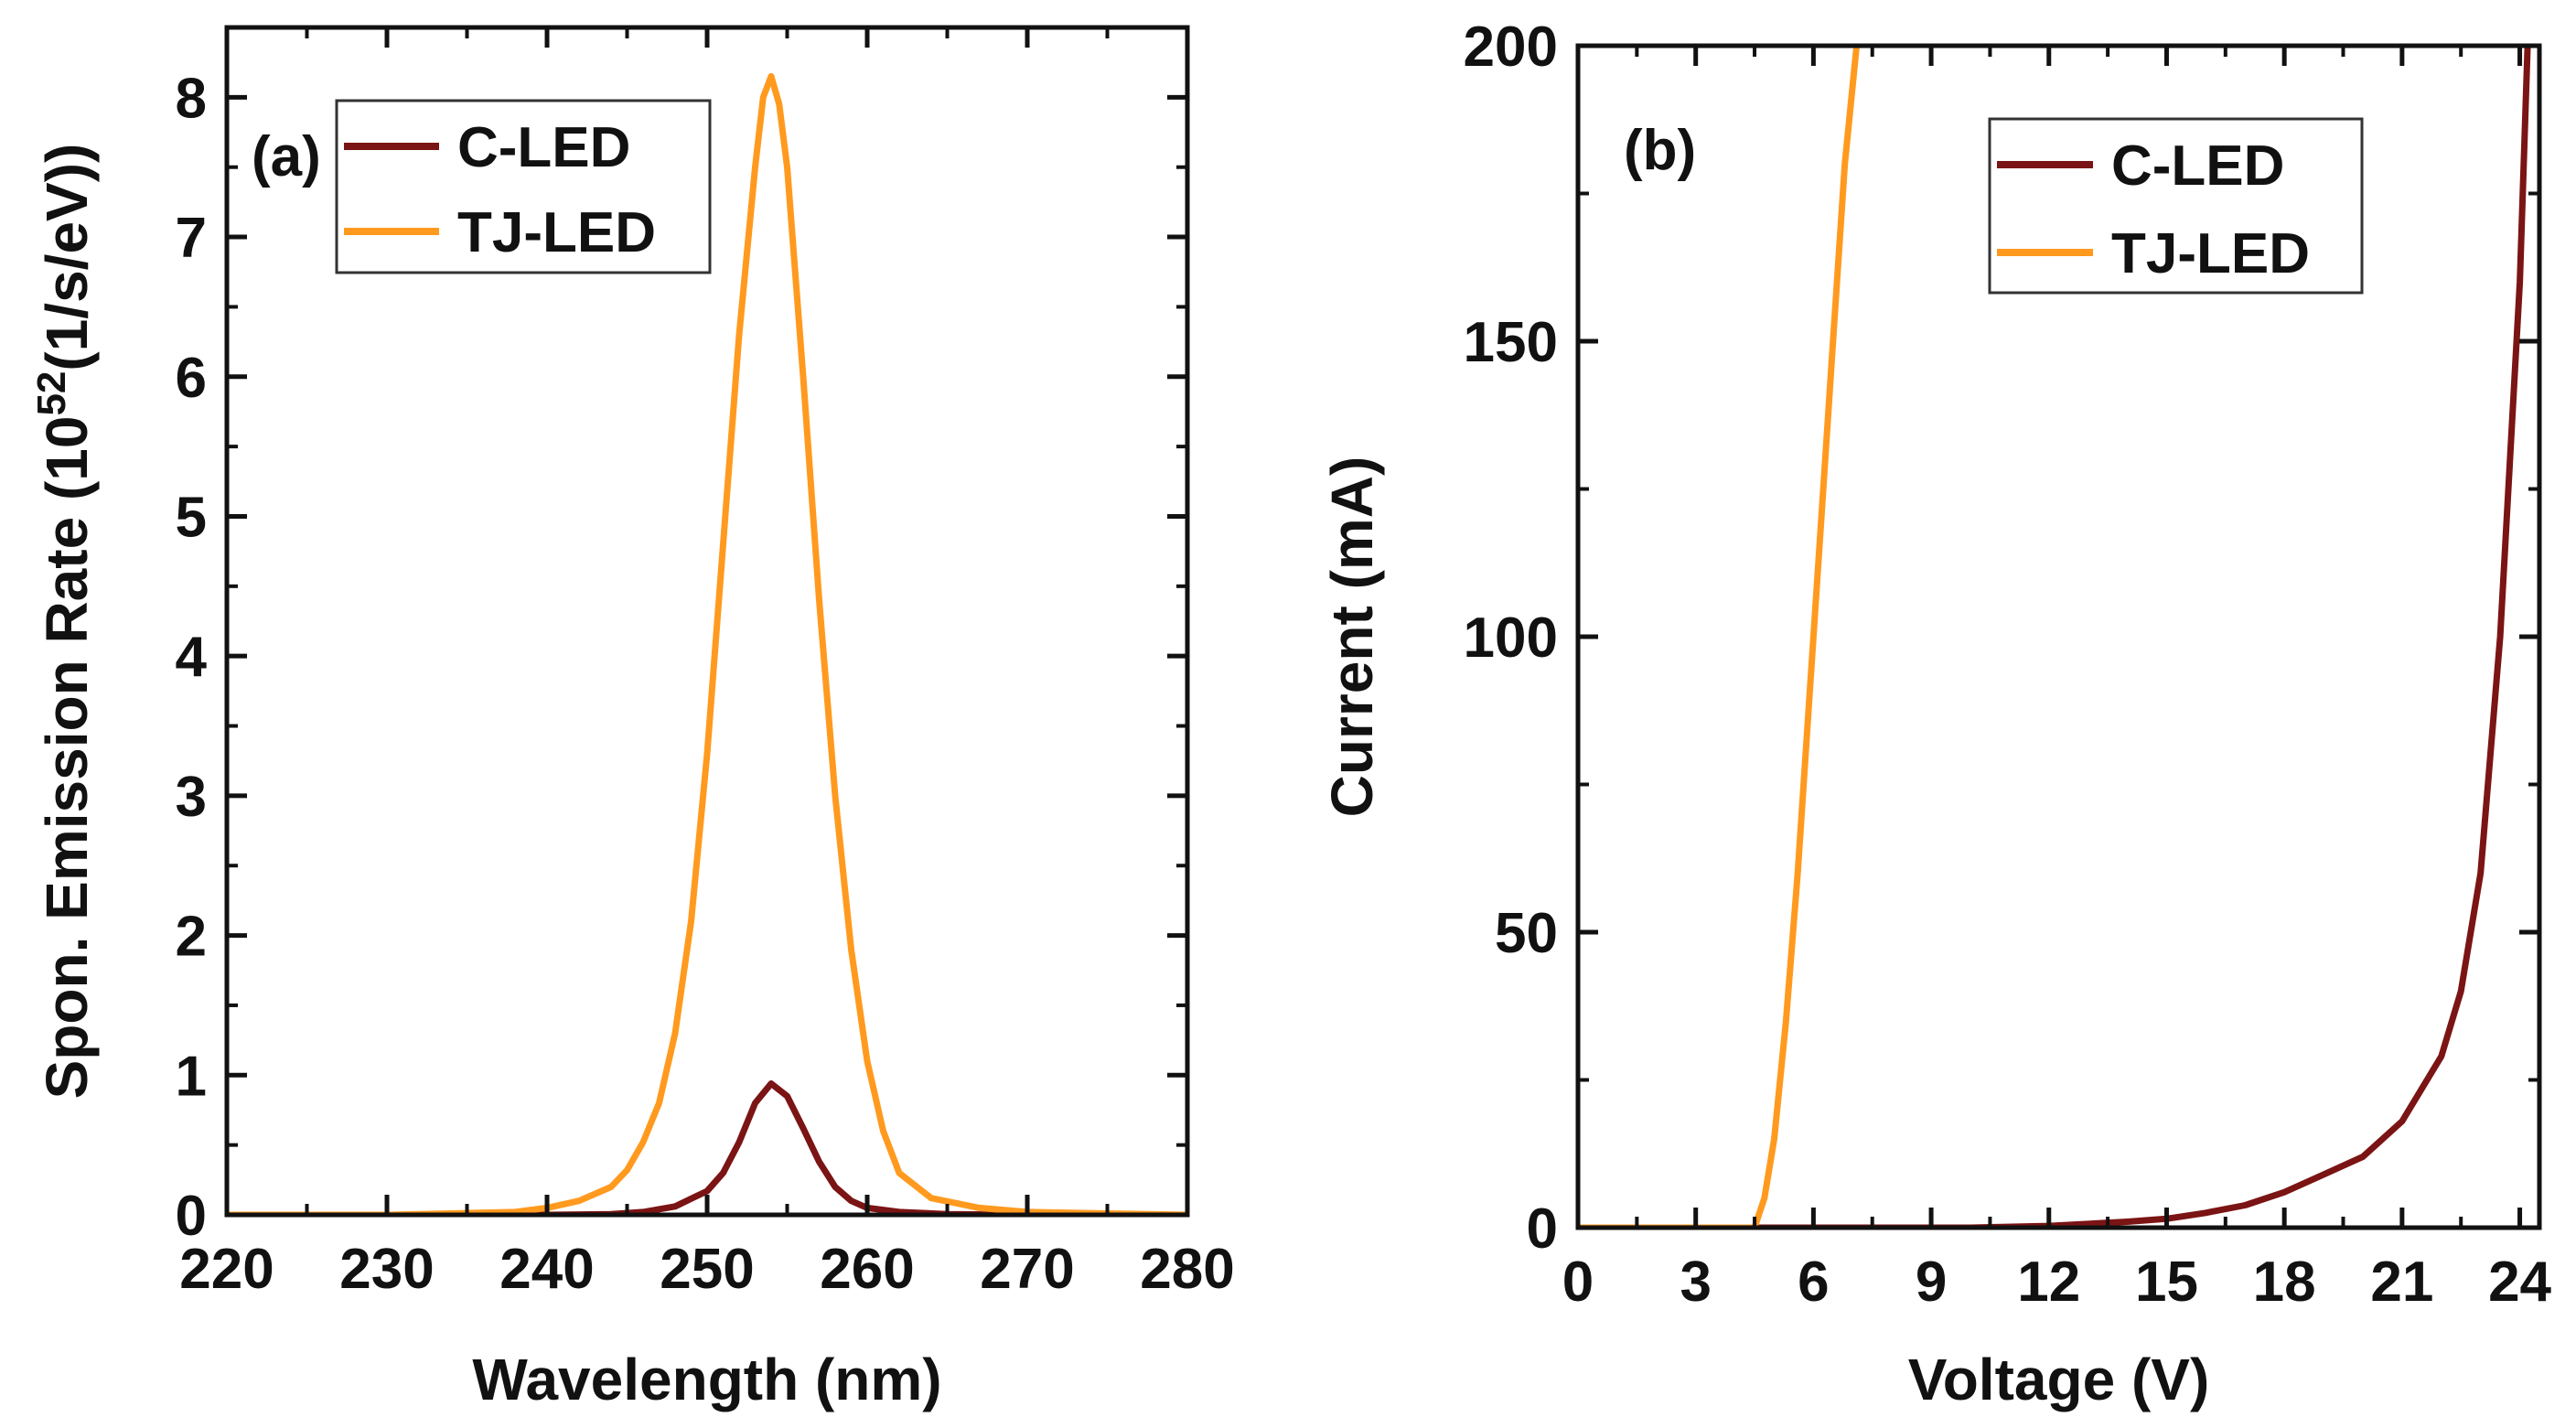 The height and width of the screenshot is (1428, 2576). I want to click on x-axis-title: Wavelength (nm), so click(706, 1379).